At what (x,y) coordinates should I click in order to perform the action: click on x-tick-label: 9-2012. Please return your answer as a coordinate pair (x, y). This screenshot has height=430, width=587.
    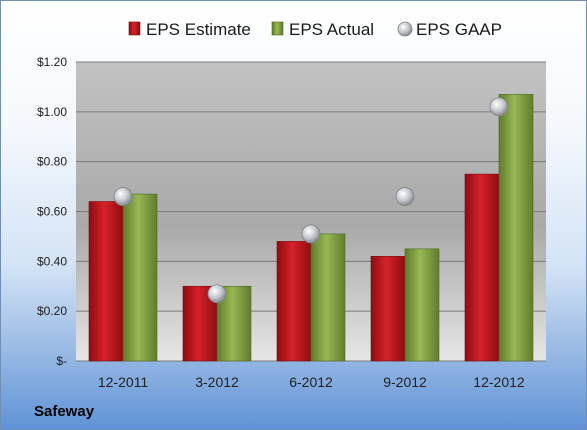
    Looking at the image, I should click on (405, 382).